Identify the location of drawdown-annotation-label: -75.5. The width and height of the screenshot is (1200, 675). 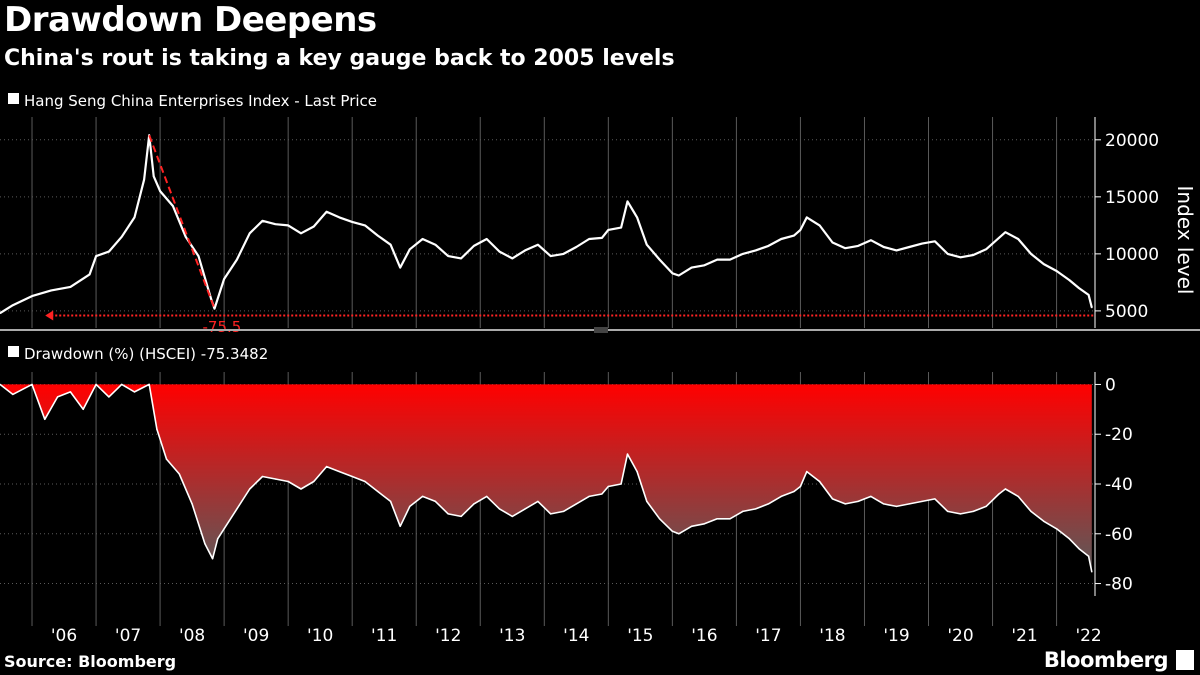
(222, 327).